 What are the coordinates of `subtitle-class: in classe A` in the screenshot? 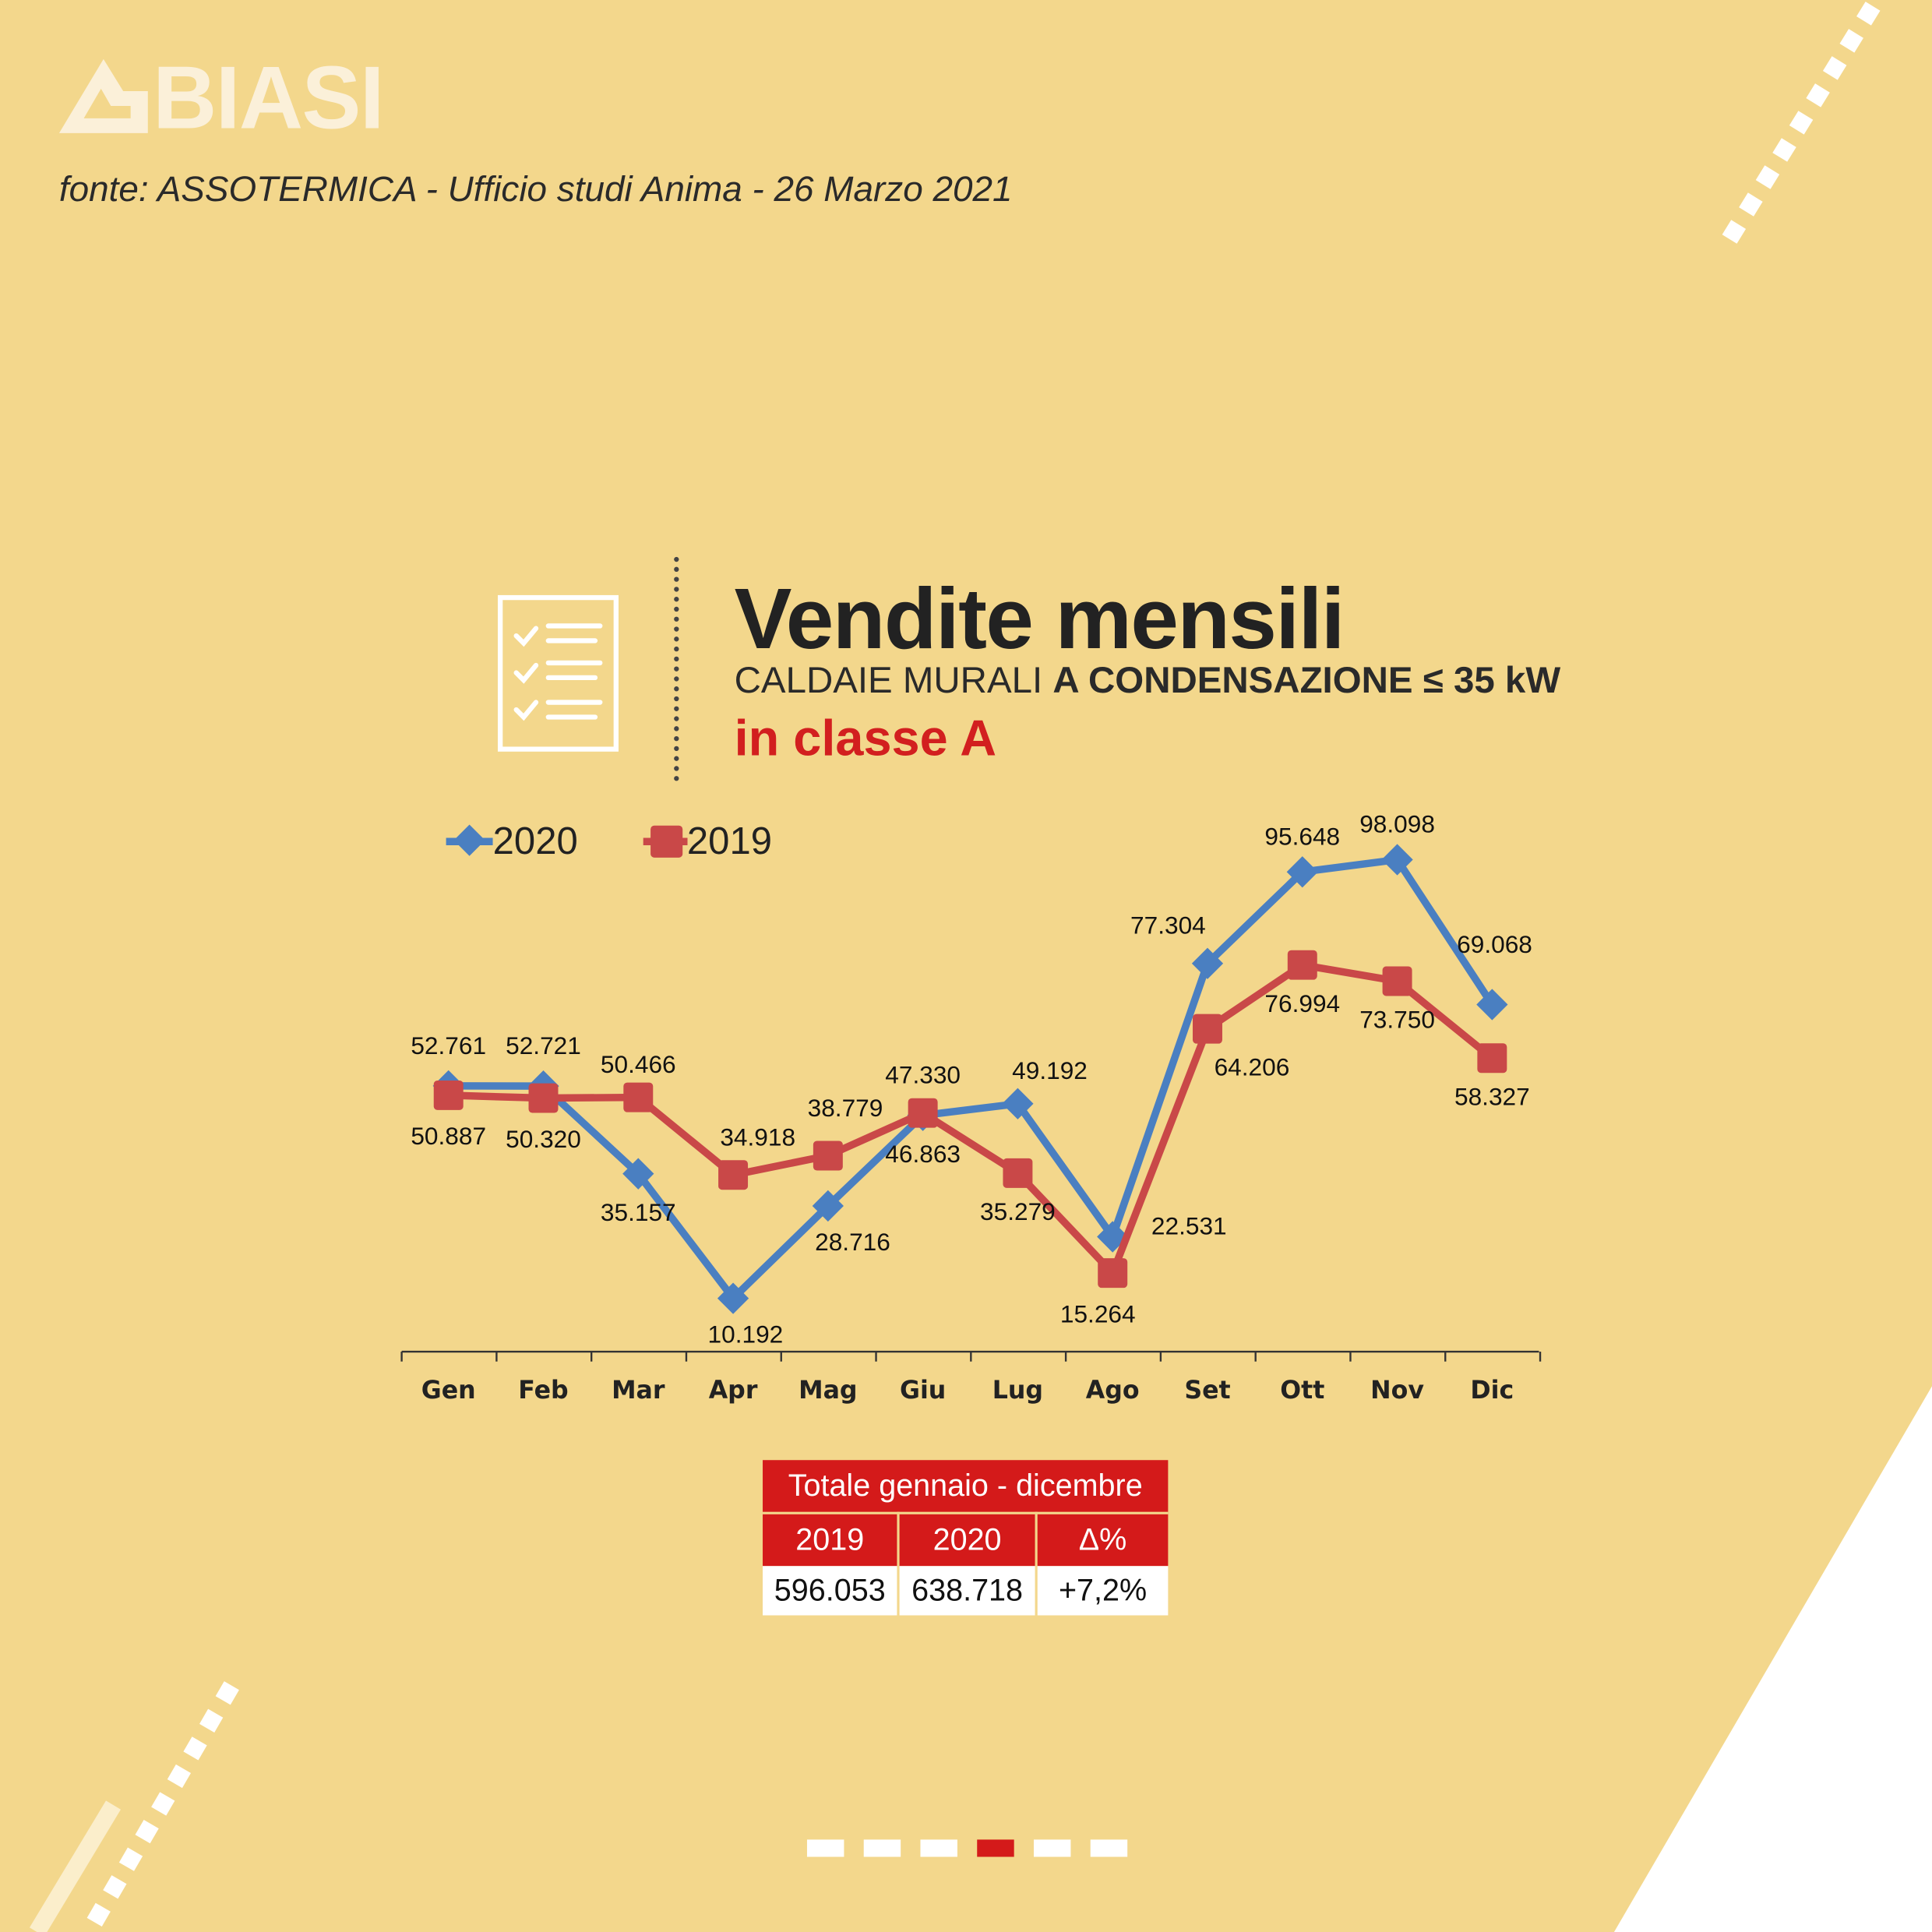 It's located at (865, 738).